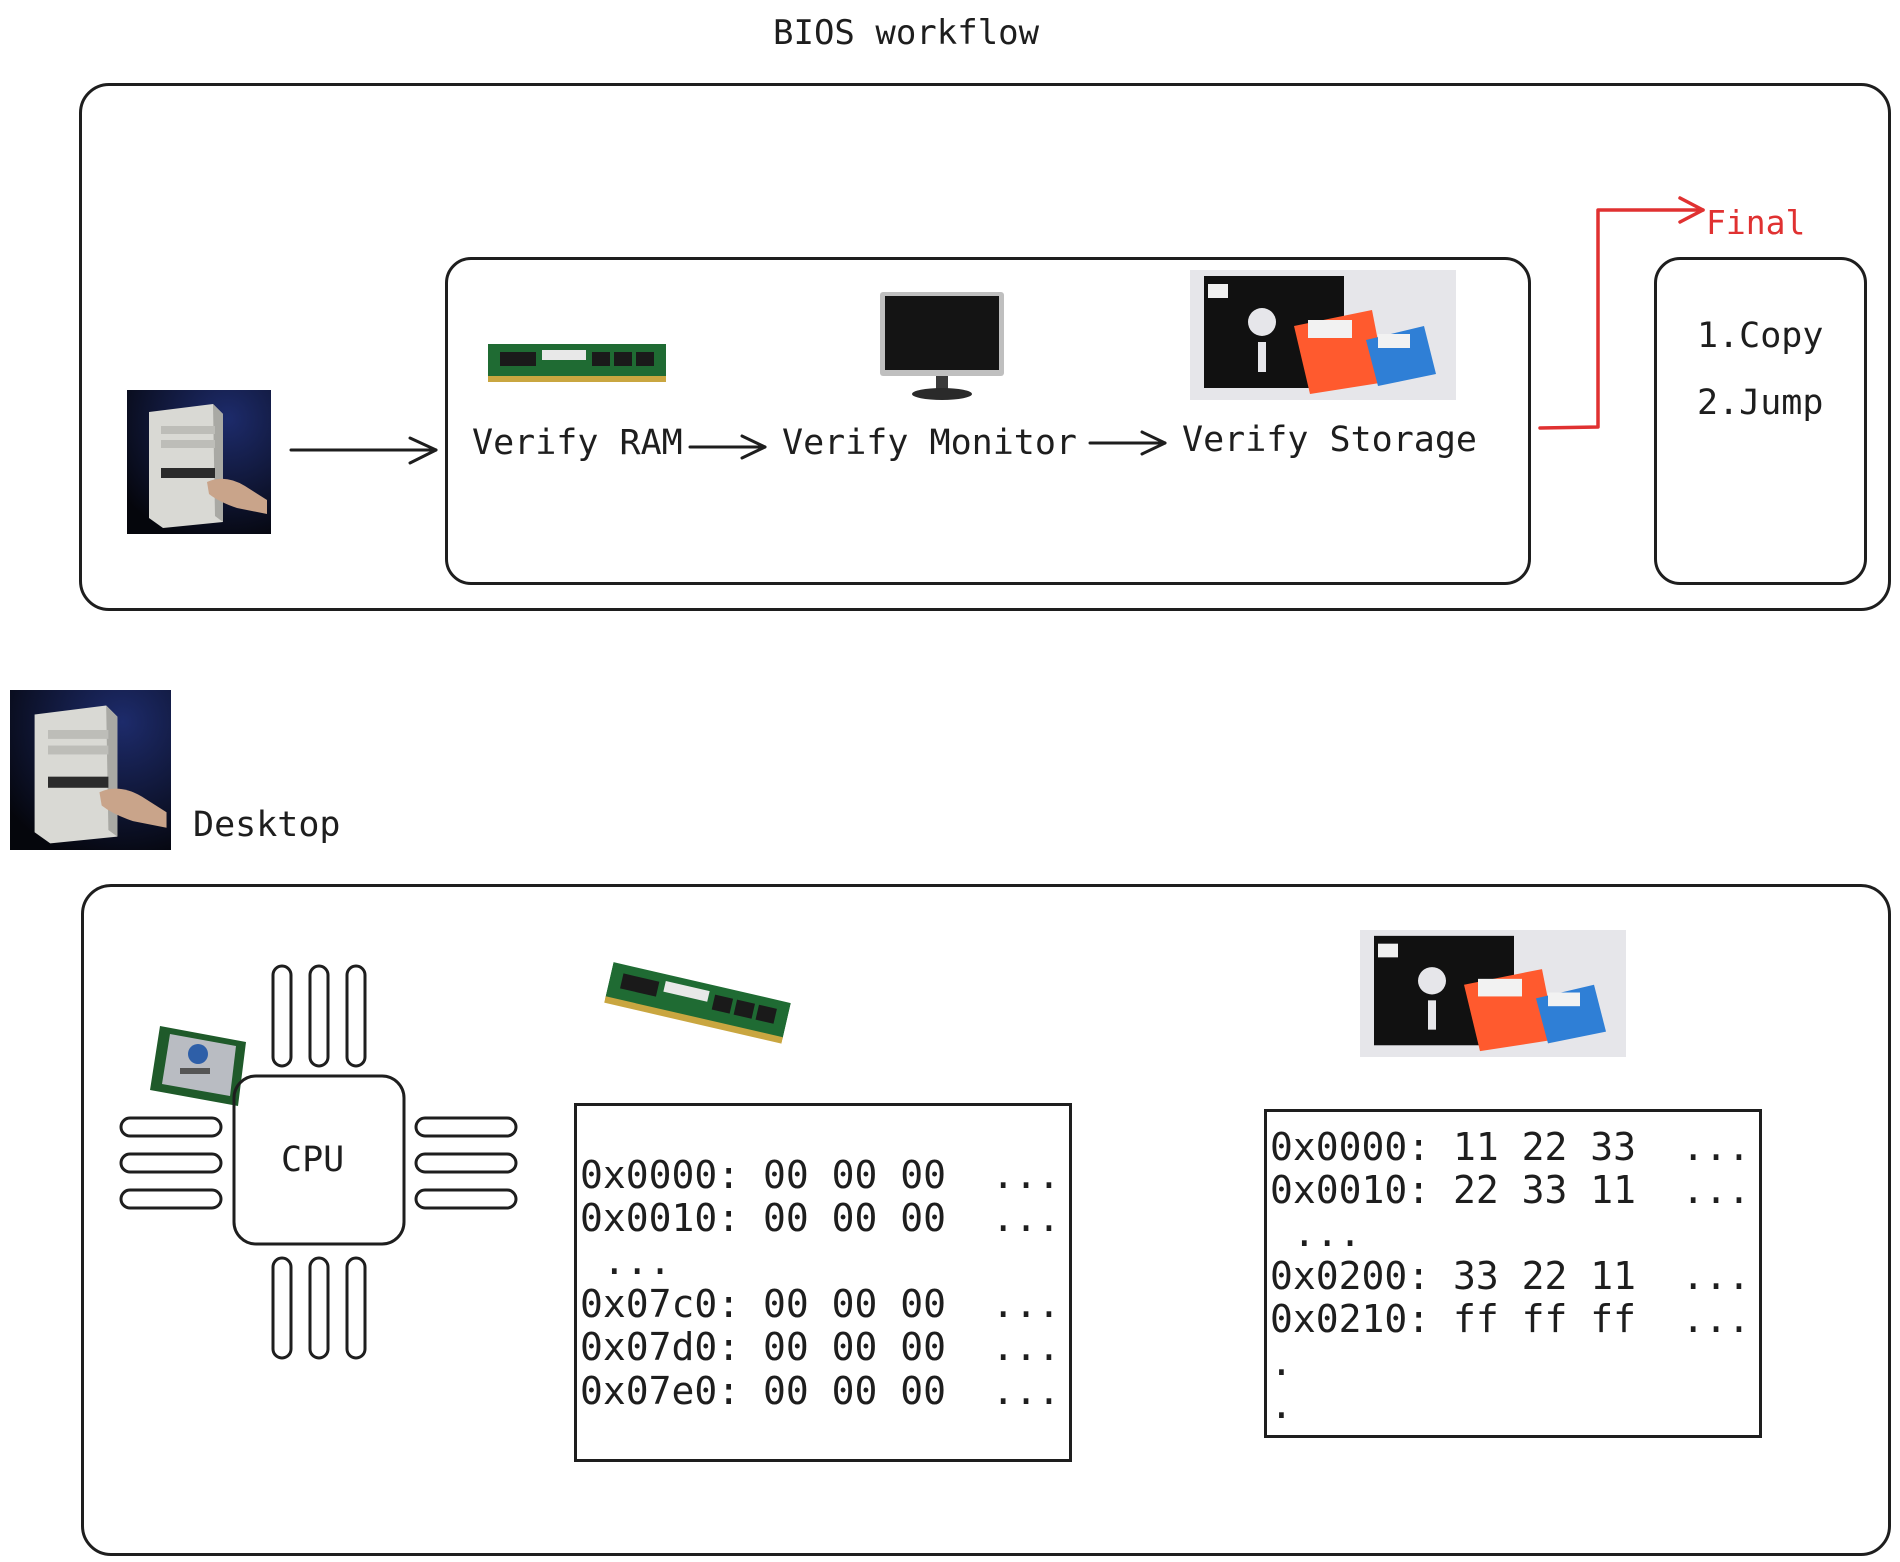  What do you see at coordinates (577, 443) in the screenshot?
I see `step-verify-ram: Verify RAM` at bounding box center [577, 443].